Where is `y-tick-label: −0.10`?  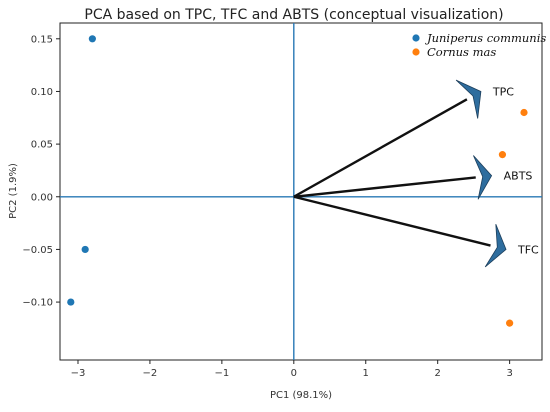 y-tick-label: −0.10 is located at coordinates (37, 303).